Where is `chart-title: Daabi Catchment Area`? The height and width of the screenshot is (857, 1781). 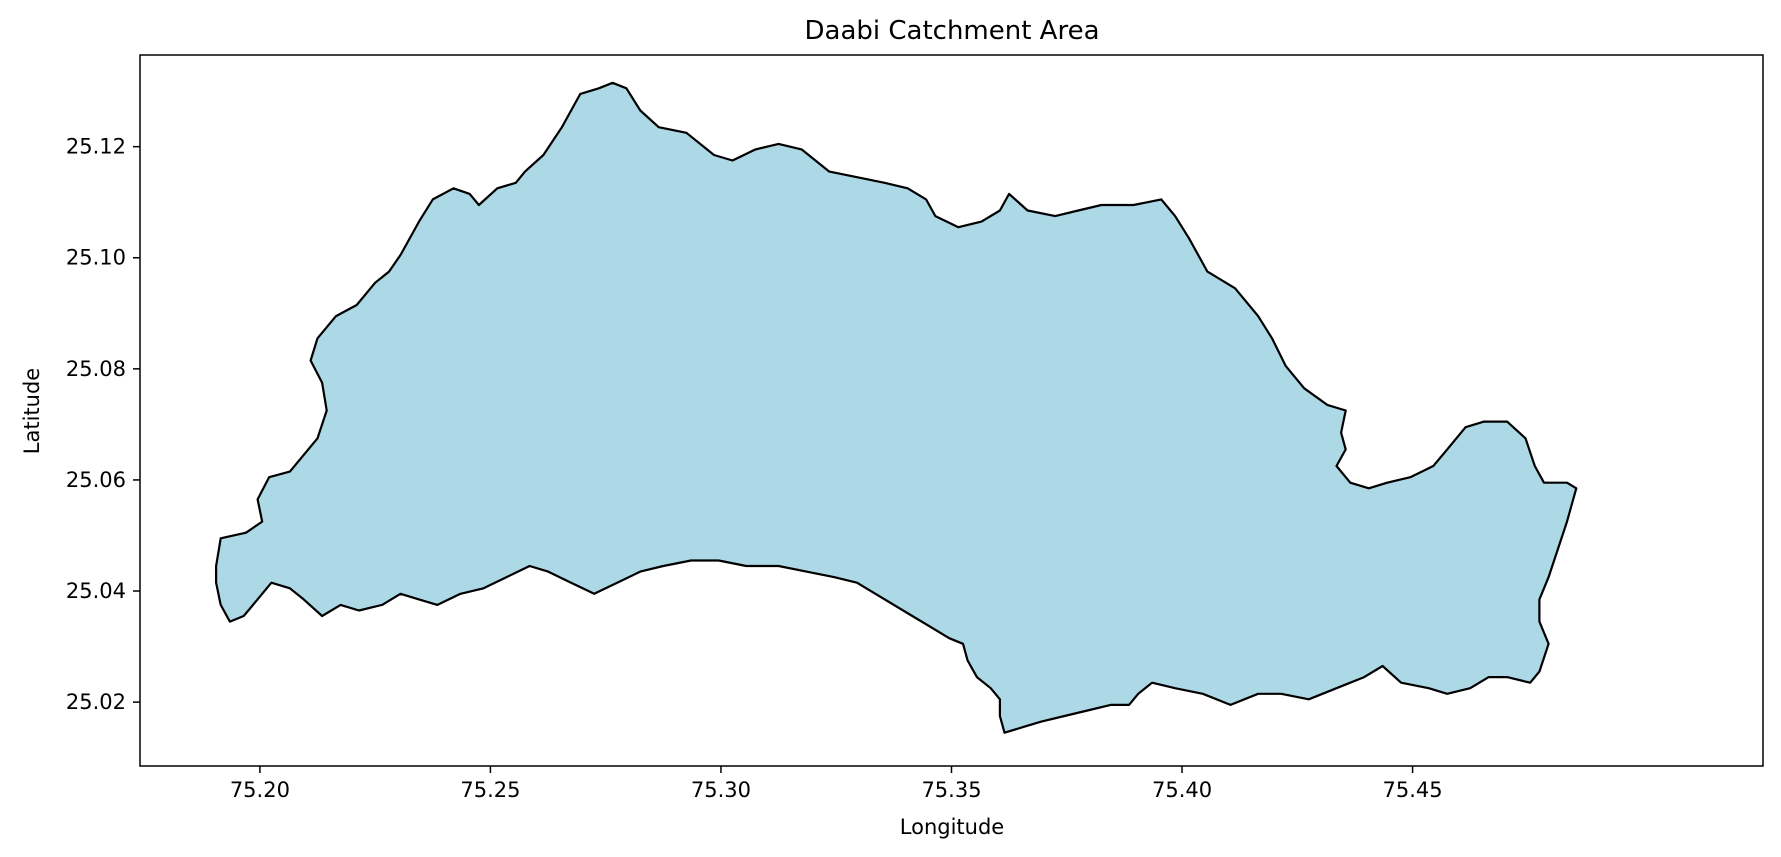
chart-title: Daabi Catchment Area is located at coordinates (951, 31).